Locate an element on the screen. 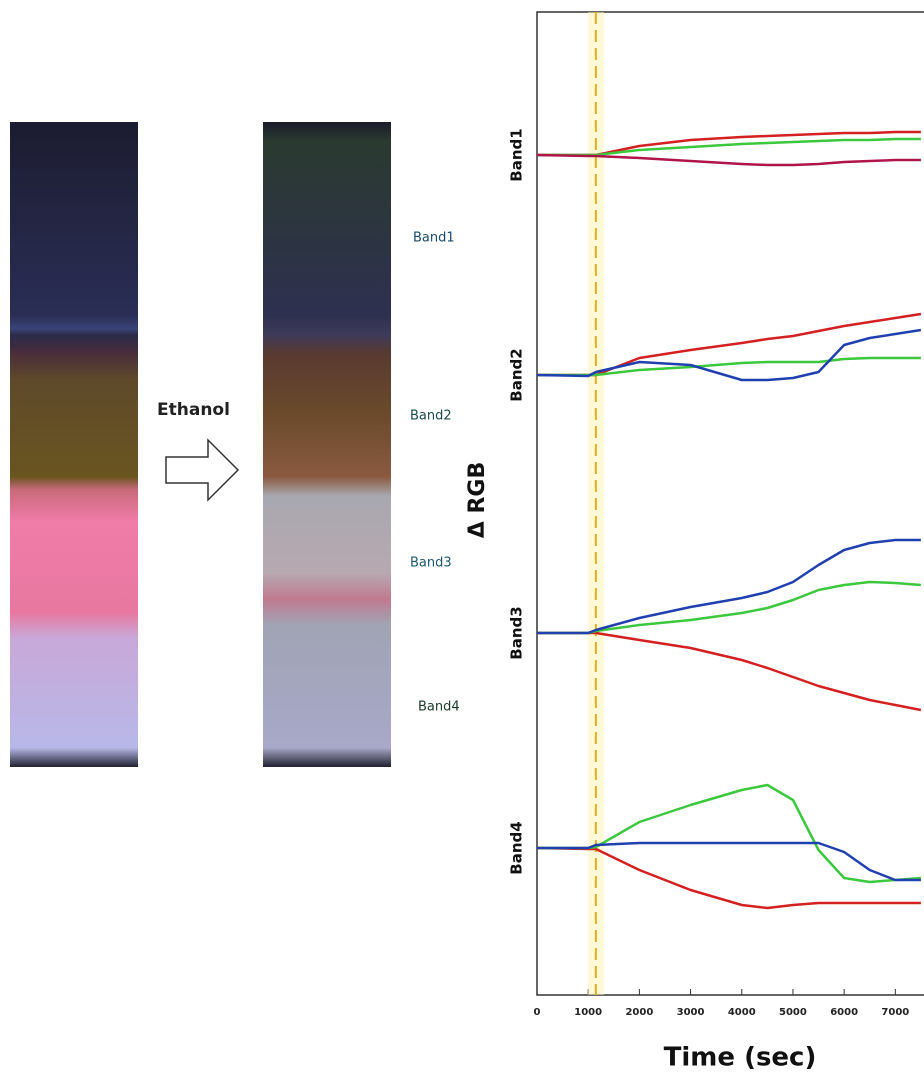  x-tick-label: 0 is located at coordinates (537, 1012).